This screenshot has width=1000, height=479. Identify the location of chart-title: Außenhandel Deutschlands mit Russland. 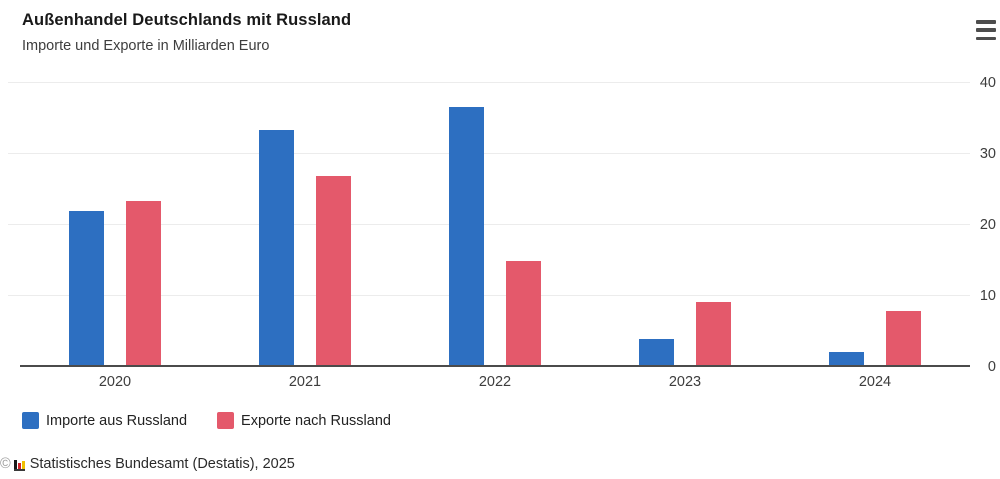
(187, 20).